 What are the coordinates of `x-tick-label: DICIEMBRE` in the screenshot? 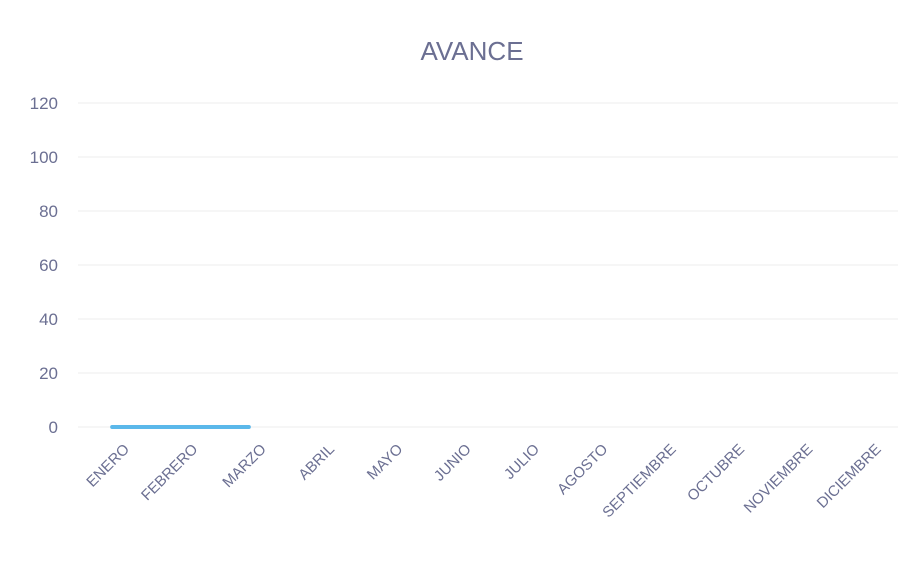 It's located at (849, 476).